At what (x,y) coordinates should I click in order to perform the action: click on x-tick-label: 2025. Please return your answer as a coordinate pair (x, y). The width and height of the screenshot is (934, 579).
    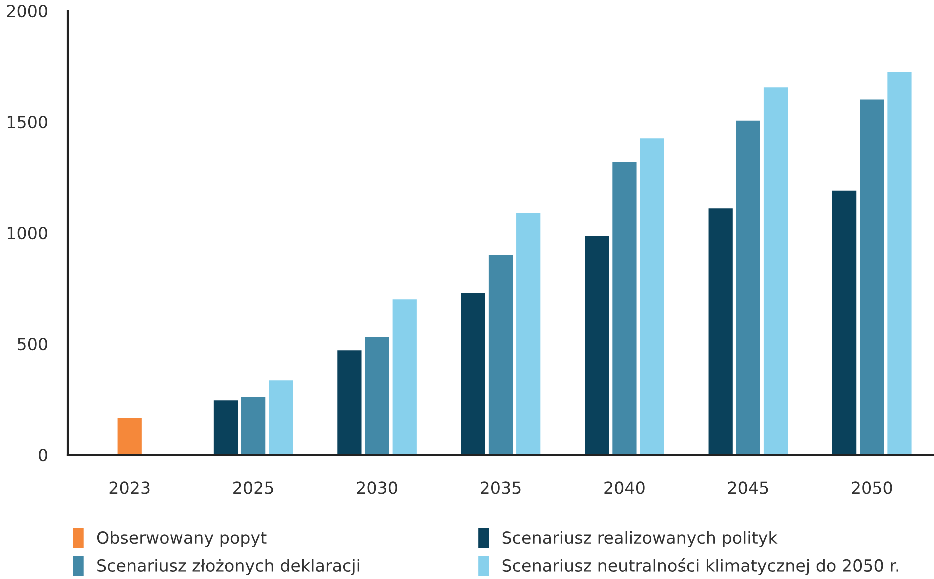
    Looking at the image, I should click on (254, 488).